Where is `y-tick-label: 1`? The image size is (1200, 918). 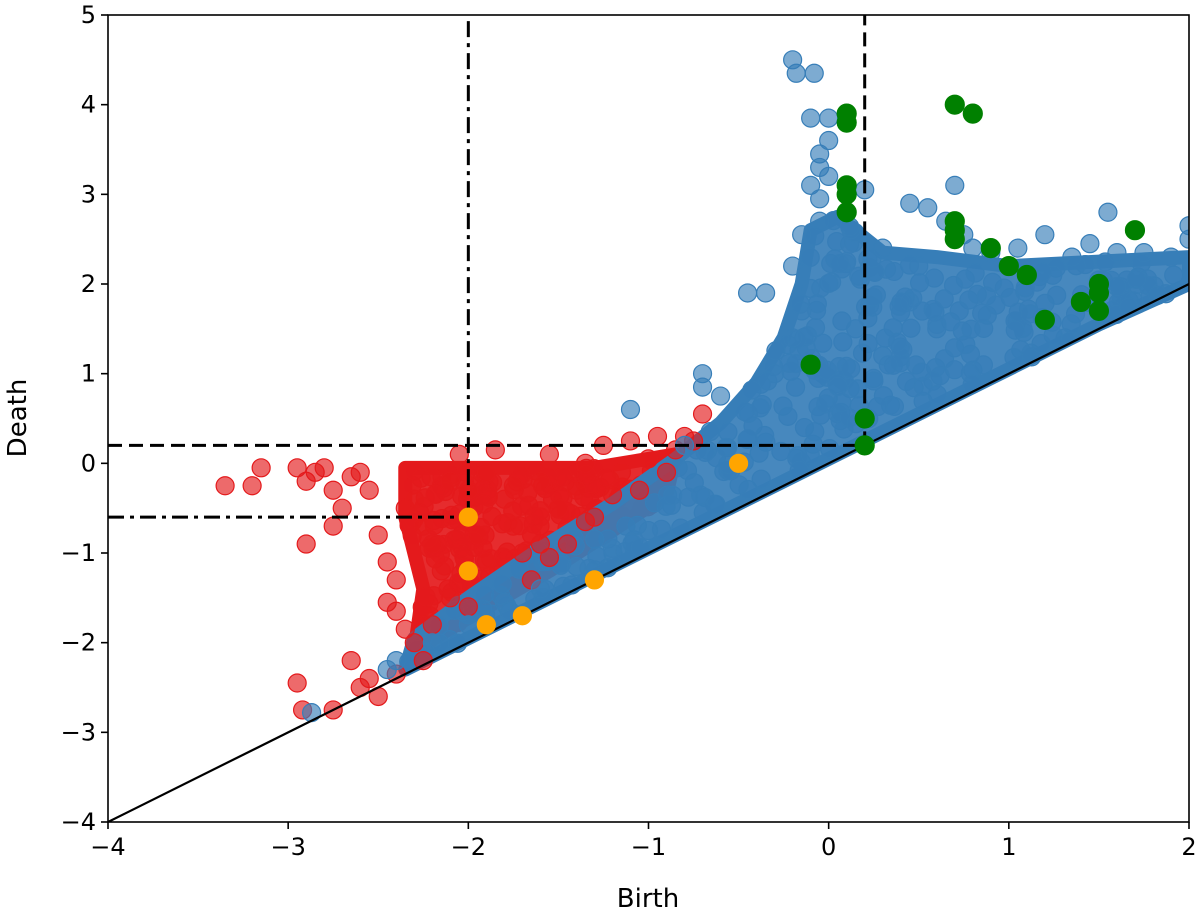
y-tick-label: 1 is located at coordinates (88, 374).